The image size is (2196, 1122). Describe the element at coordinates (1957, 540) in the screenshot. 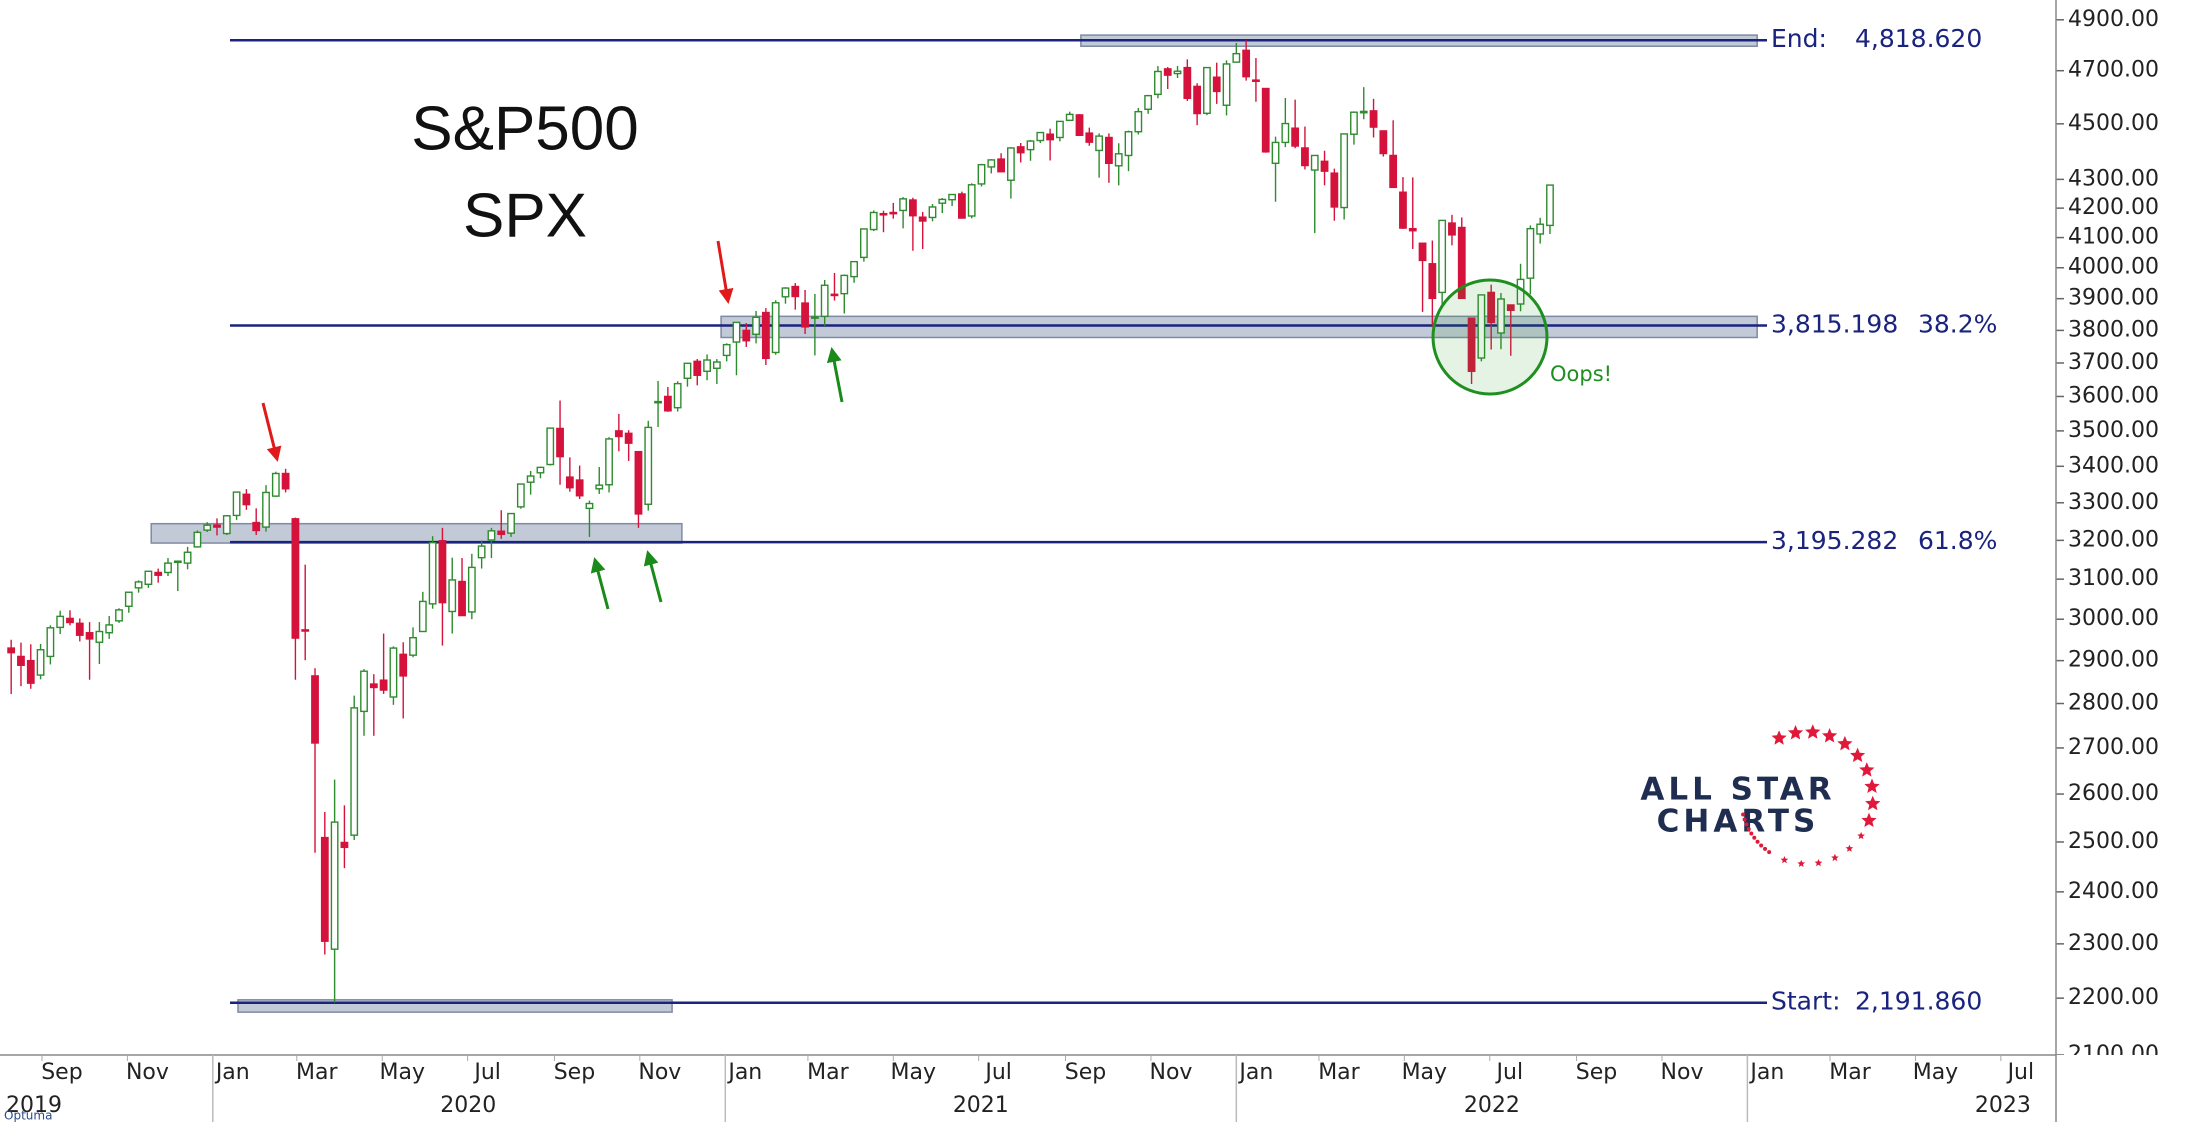

I see `level-percent: 61.8%` at that location.